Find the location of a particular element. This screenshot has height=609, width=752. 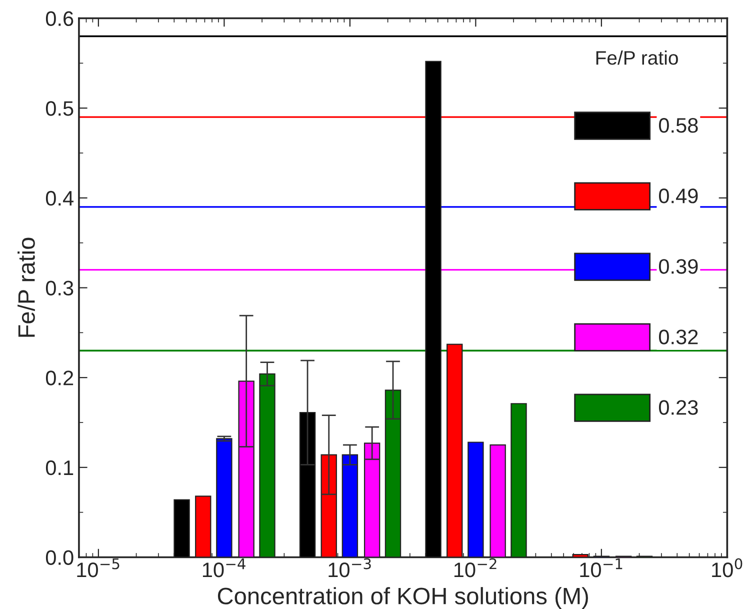

legend-label: 0.58 is located at coordinates (678, 125).